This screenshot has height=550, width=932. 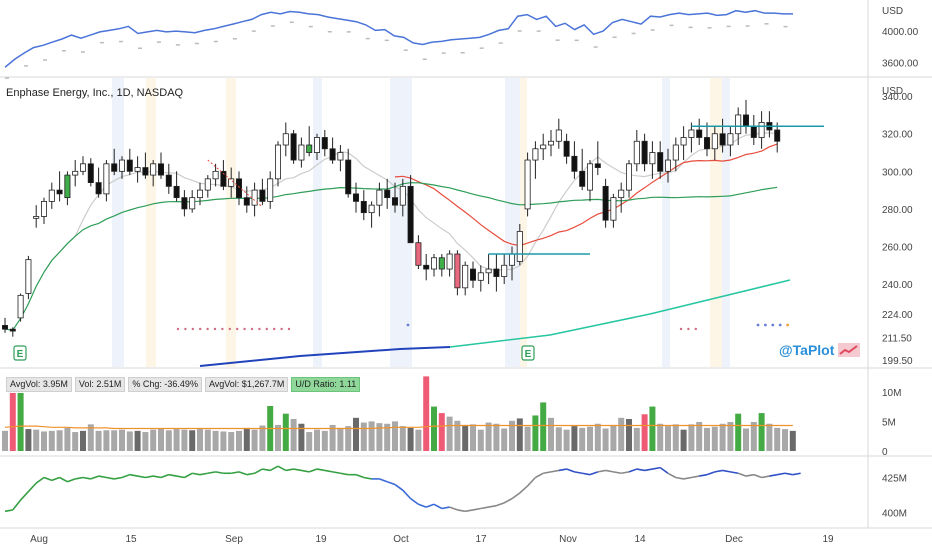 What do you see at coordinates (528, 353) in the screenshot?
I see `earnings-icon` at bounding box center [528, 353].